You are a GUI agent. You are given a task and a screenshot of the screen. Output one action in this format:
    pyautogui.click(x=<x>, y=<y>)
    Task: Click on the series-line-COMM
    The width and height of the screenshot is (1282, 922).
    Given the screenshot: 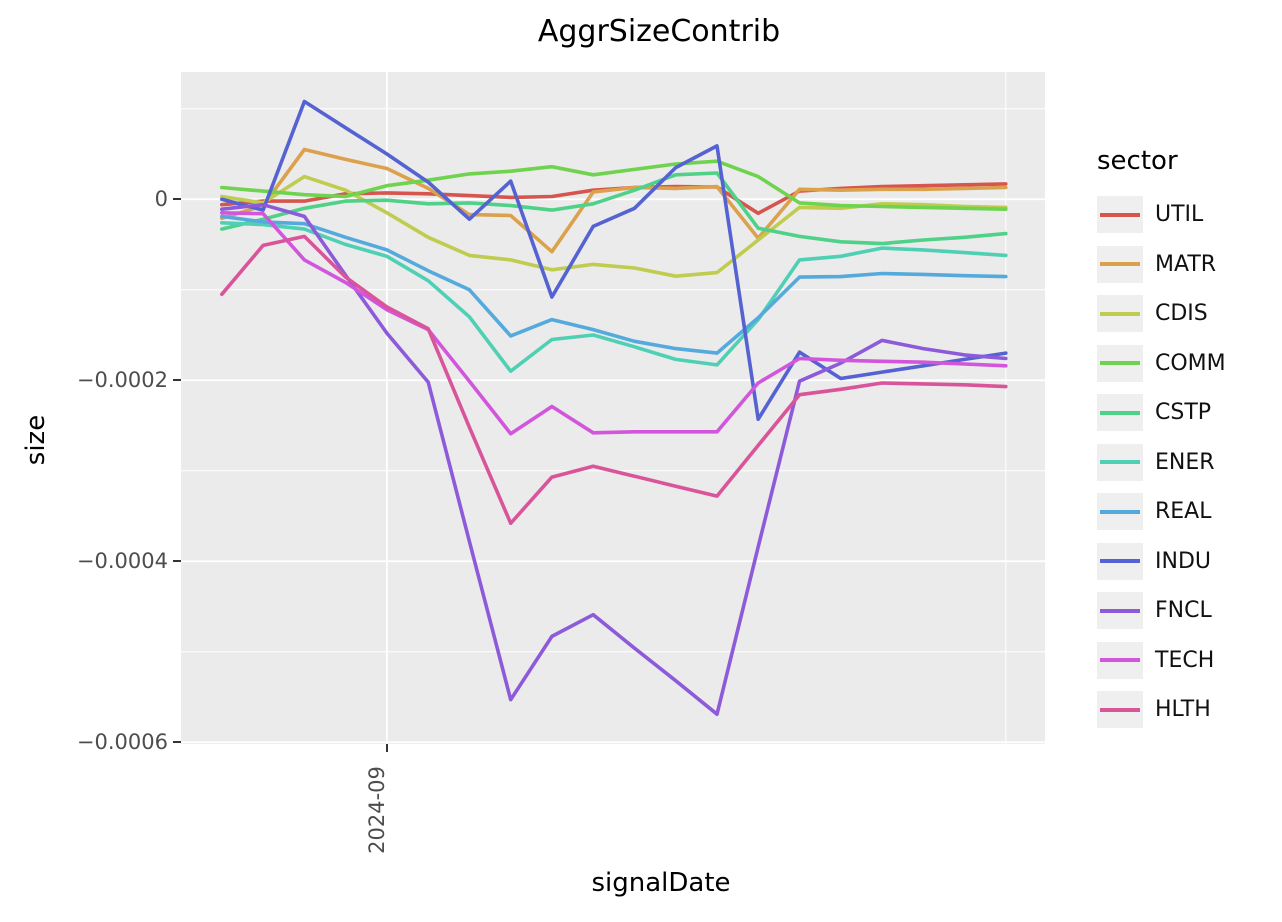 What is the action you would take?
    pyautogui.click(x=613, y=185)
    